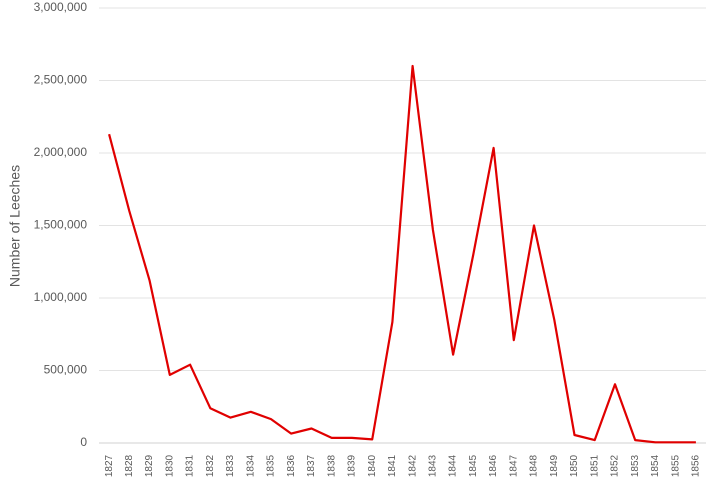 Image resolution: width=711 pixels, height=478 pixels. Describe the element at coordinates (61, 225) in the screenshot. I see `y-tick-label: 1,500,000` at that location.